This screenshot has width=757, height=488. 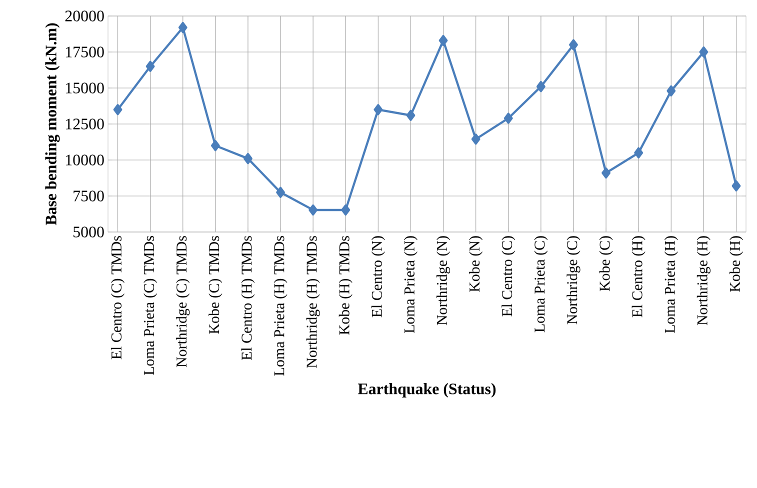 I want to click on x-tick-label: Northridge (C) TMDs, so click(x=183, y=302).